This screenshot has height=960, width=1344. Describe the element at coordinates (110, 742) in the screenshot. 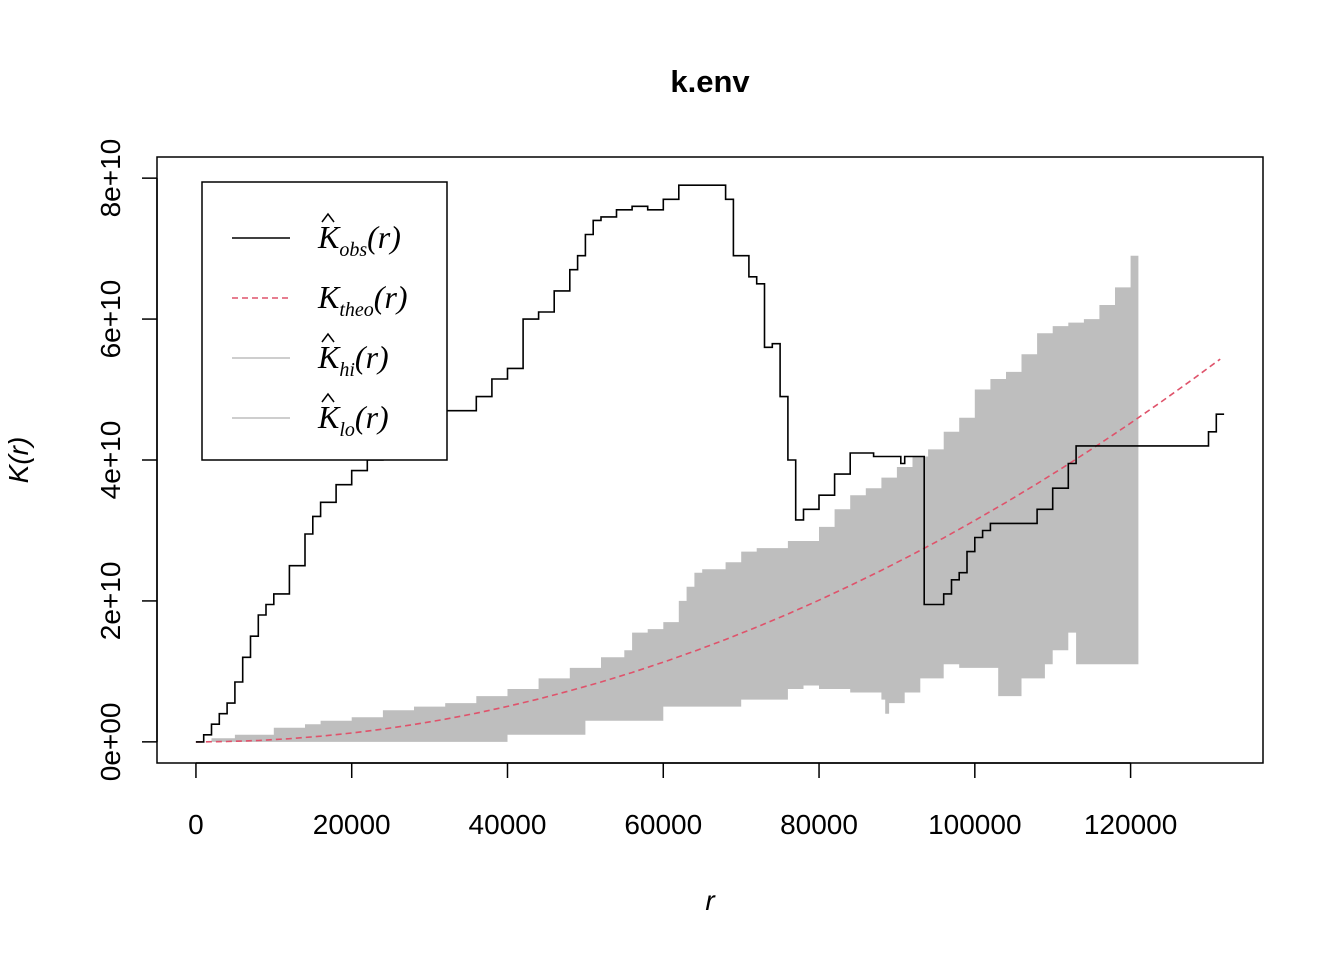

I see `y-tick-label: 0e+00` at that location.